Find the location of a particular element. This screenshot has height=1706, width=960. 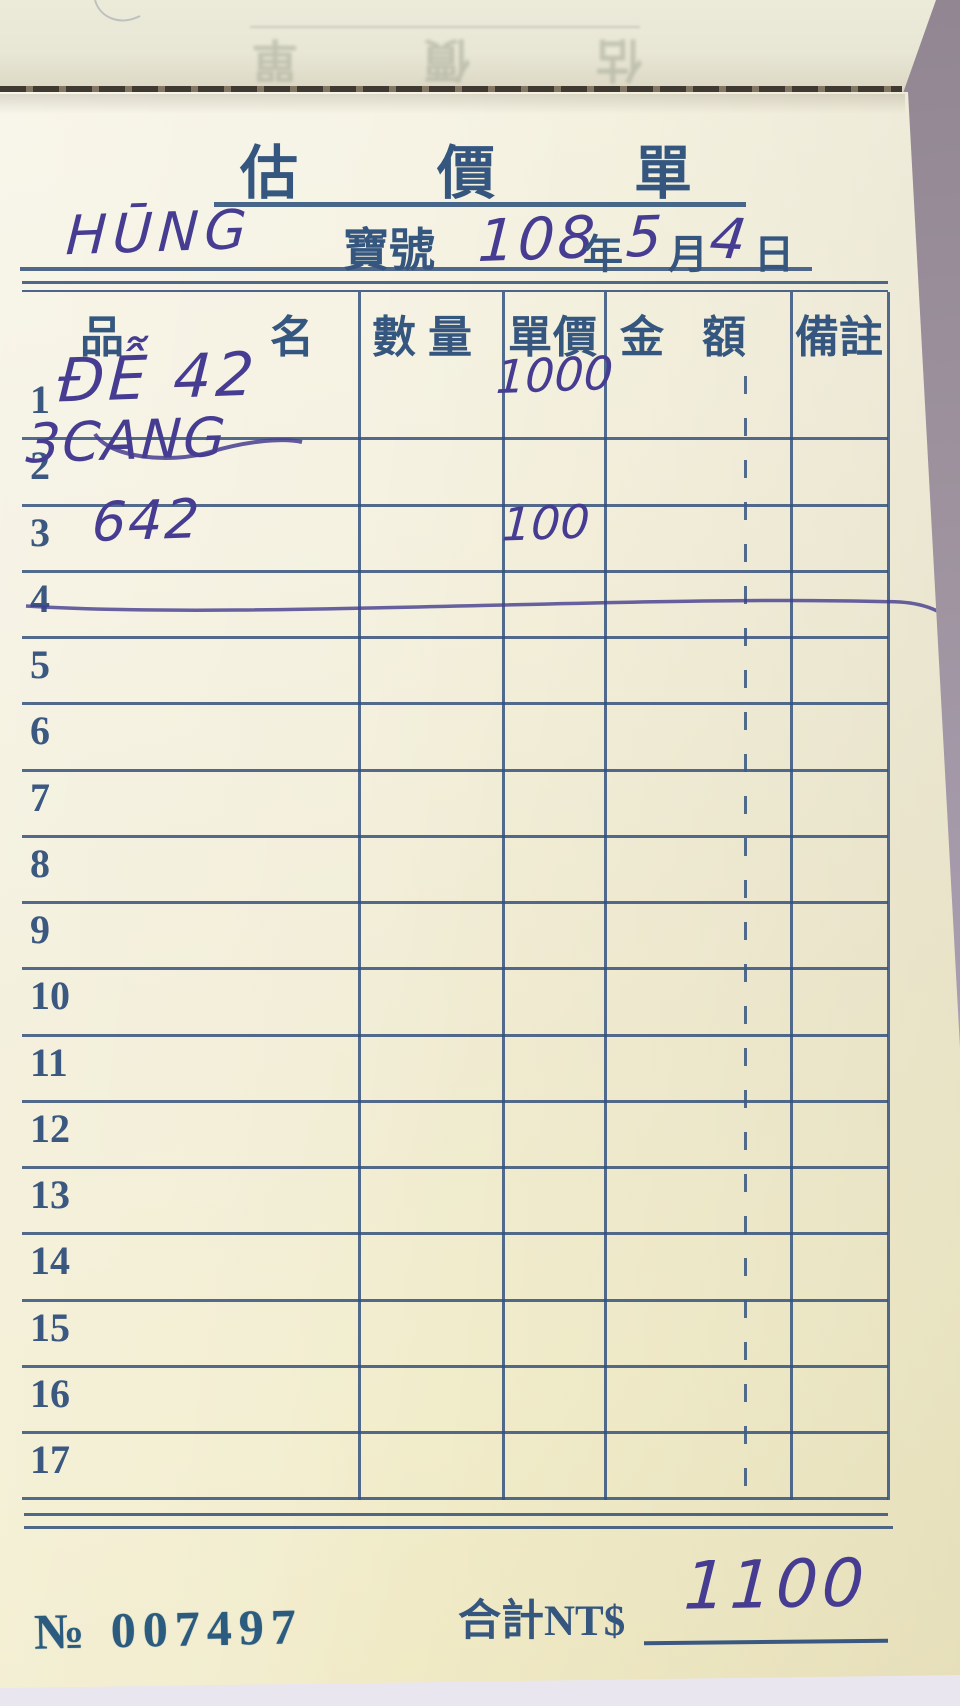

table-row: 6 is located at coordinates (455, 738).